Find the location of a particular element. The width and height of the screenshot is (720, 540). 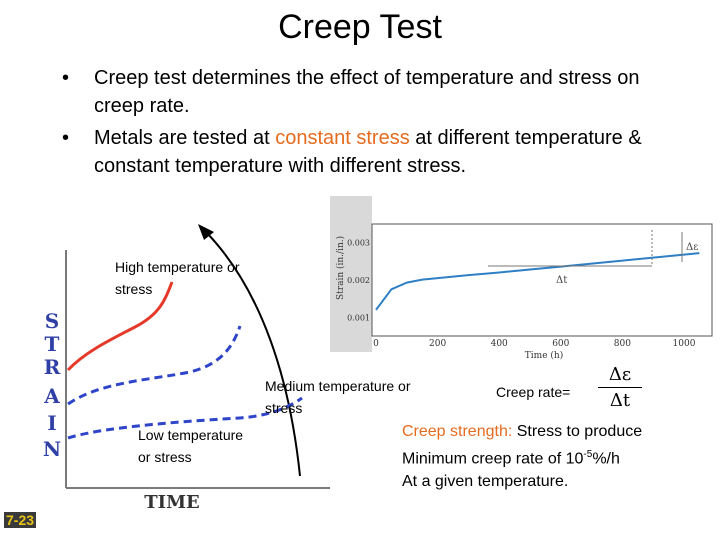

strain-series-line is located at coordinates (537, 281).